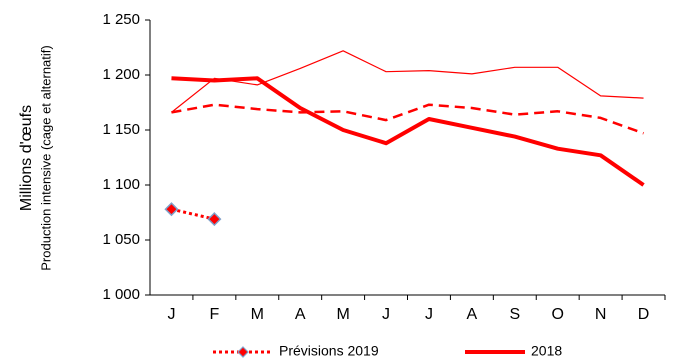  I want to click on y-tick-label: 1 150, so click(121, 129).